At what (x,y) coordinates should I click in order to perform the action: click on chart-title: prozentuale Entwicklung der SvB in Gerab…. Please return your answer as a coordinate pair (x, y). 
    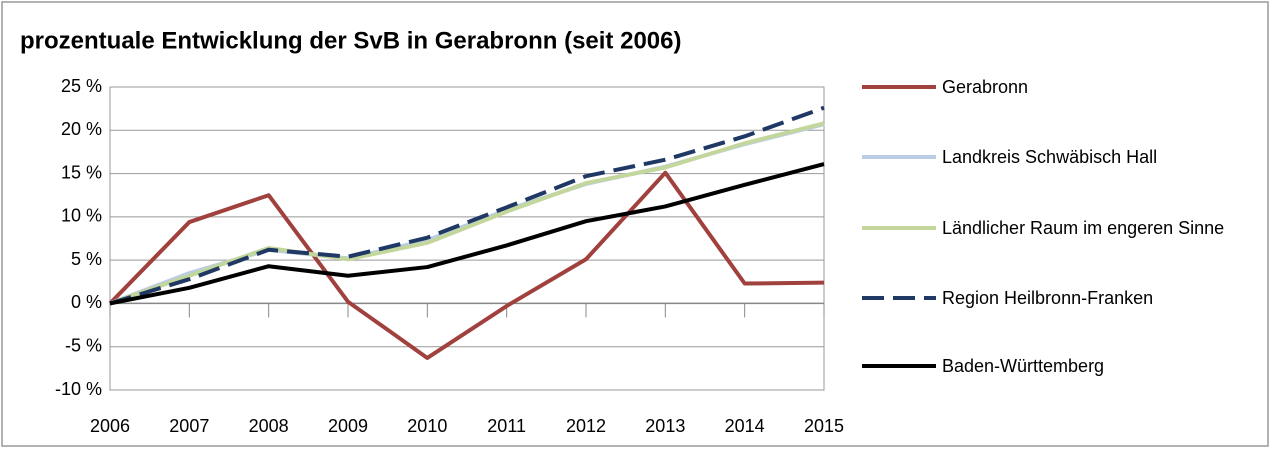
    Looking at the image, I should click on (350, 40).